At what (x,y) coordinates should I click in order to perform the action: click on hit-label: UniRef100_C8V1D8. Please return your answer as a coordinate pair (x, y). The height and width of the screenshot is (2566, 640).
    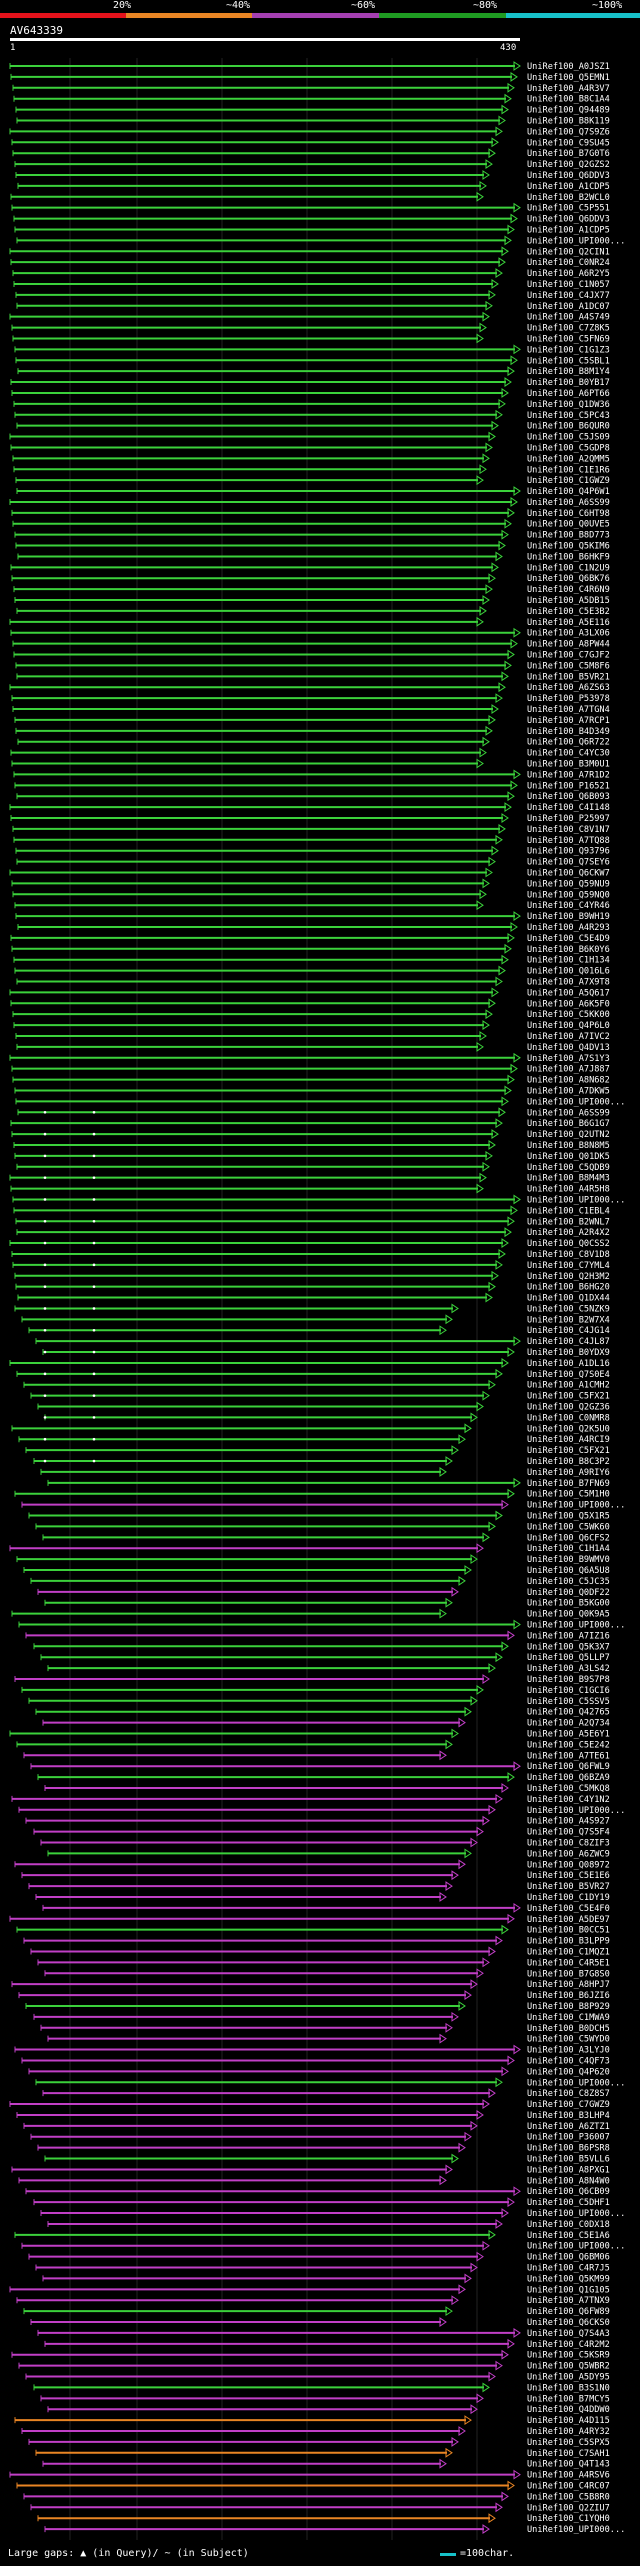
    Looking at the image, I should click on (568, 1255).